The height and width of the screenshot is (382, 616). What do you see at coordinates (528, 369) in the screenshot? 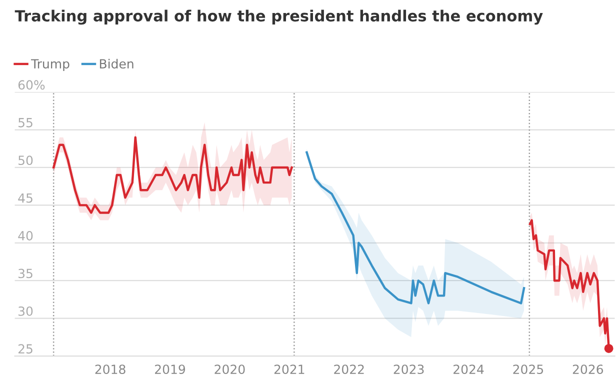
I see `x-tick-label: 2025` at bounding box center [528, 369].